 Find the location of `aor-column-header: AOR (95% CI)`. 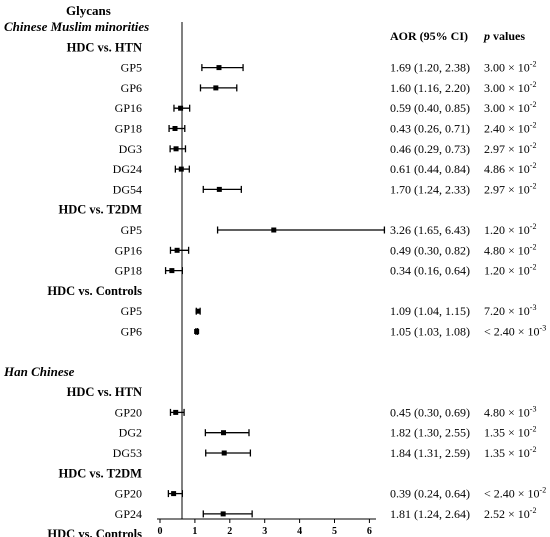

aor-column-header: AOR (95% CI) is located at coordinates (429, 36).